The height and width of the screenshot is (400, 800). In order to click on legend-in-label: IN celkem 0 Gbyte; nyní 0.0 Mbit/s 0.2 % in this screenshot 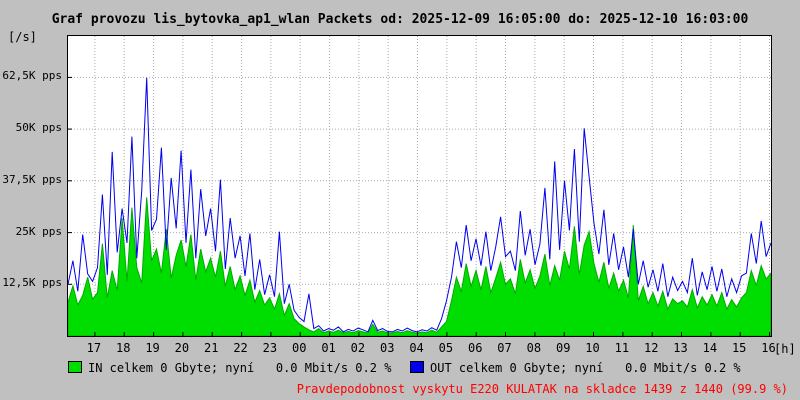, I will do `click(240, 368)`.